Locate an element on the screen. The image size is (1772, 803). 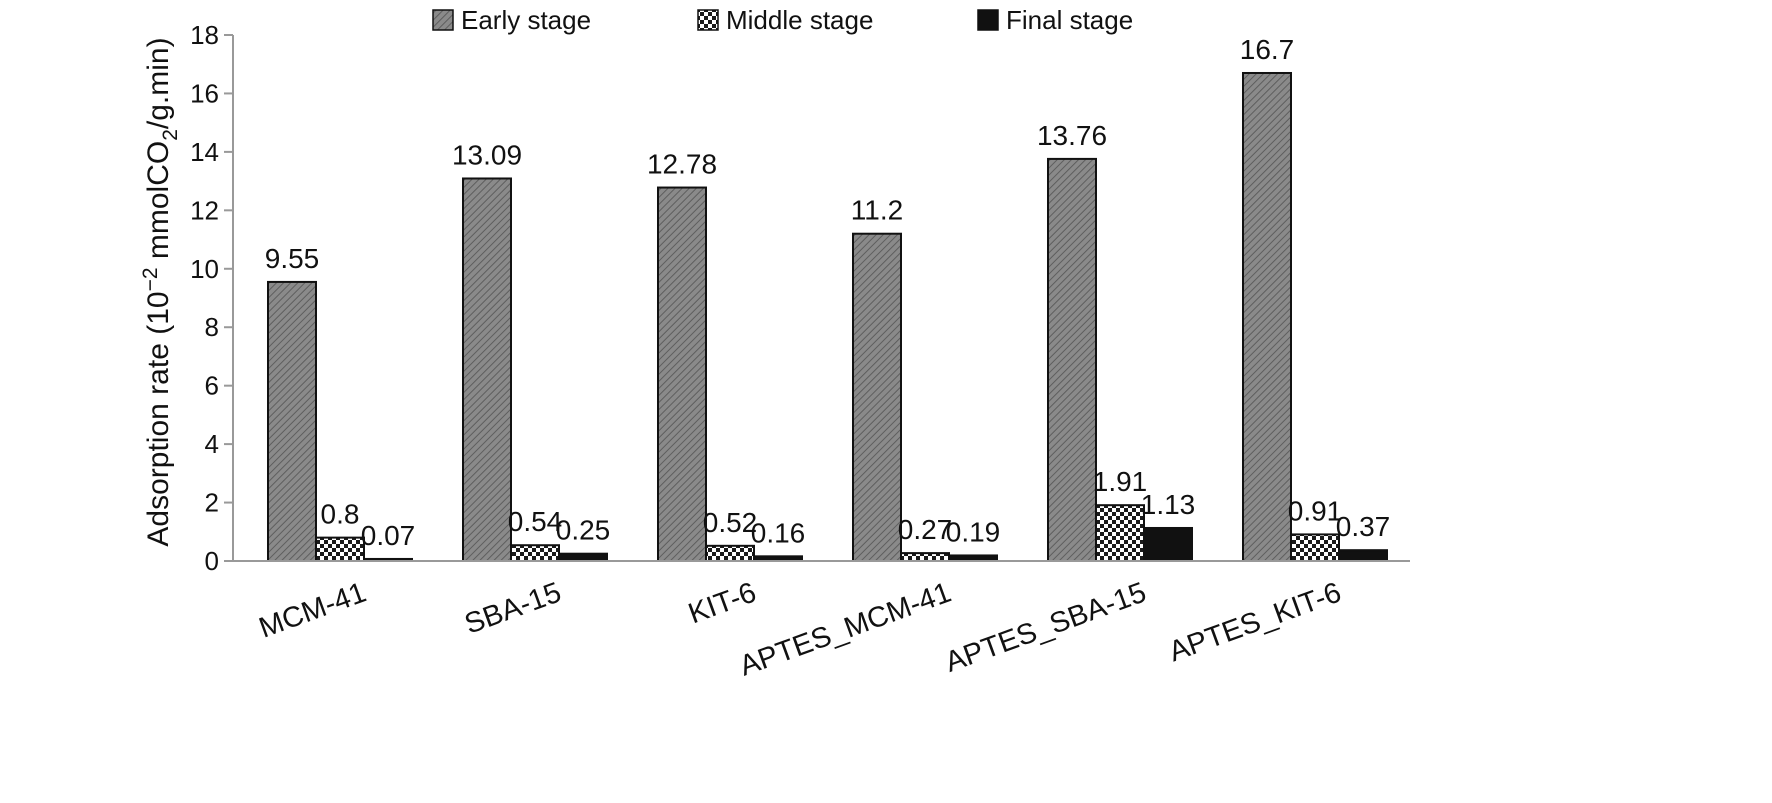
legend-label-early-stage: Early stage is located at coordinates (526, 20).